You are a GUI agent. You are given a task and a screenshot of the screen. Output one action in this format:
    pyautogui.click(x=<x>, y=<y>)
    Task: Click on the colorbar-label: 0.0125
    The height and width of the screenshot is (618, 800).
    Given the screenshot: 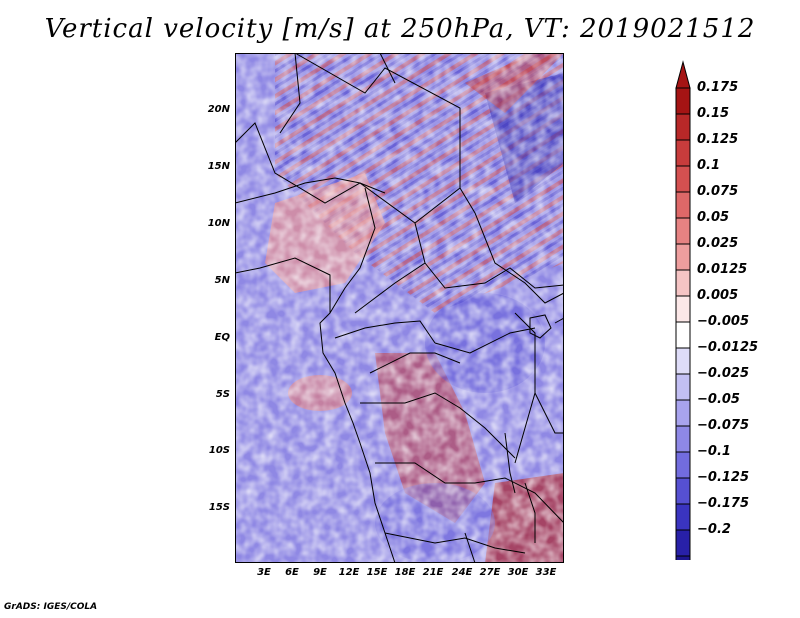 What is the action you would take?
    pyautogui.click(x=722, y=269)
    